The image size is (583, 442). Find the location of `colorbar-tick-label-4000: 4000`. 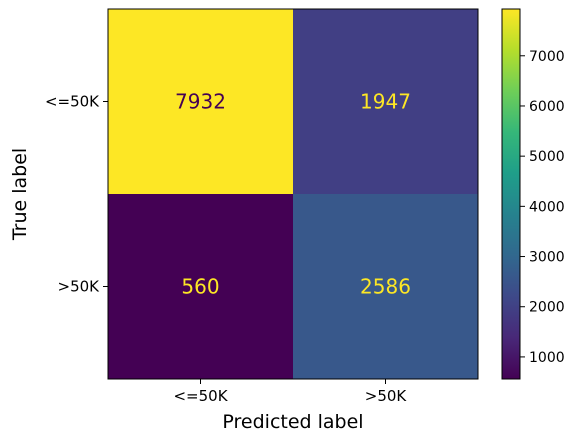

colorbar-tick-label-4000: 4000 is located at coordinates (547, 207).